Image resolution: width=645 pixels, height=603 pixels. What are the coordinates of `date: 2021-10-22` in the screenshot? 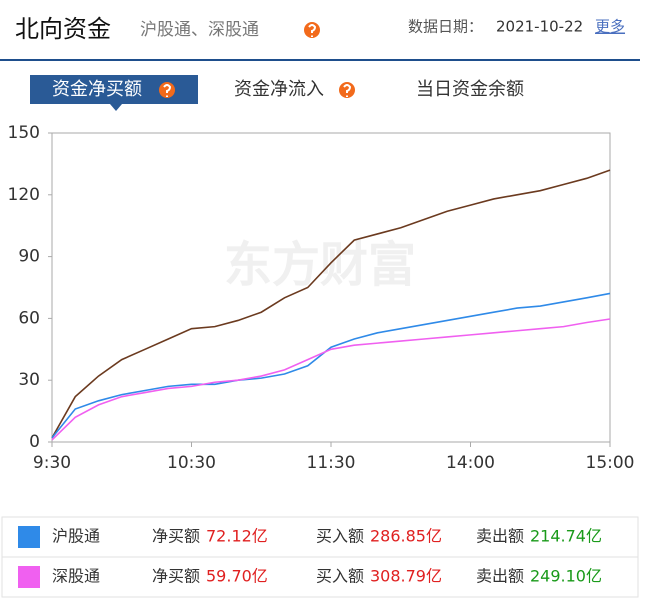 It's located at (539, 27).